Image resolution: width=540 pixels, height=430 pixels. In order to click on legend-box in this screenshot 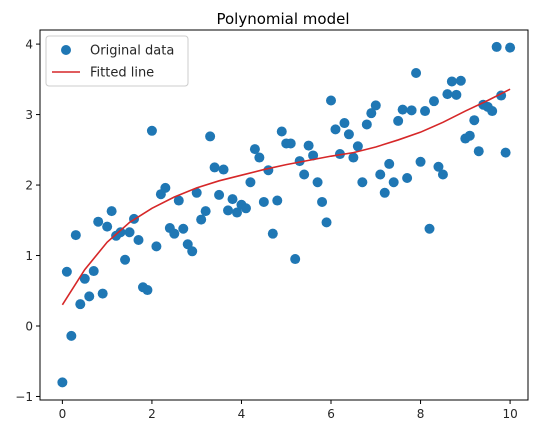, I will do `click(117, 61)`.